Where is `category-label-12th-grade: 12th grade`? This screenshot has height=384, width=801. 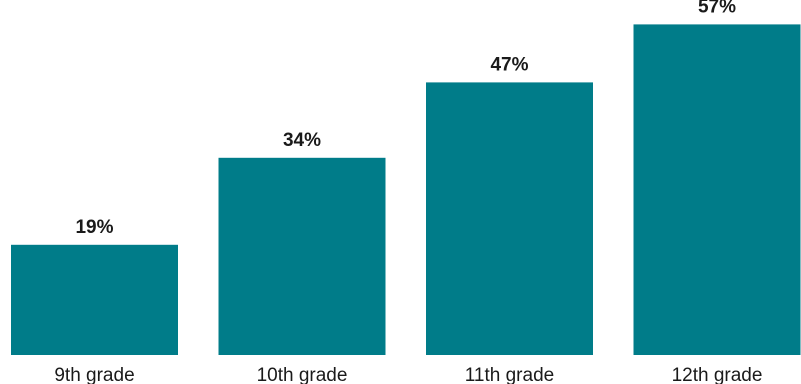 category-label-12th-grade: 12th grade is located at coordinates (717, 374).